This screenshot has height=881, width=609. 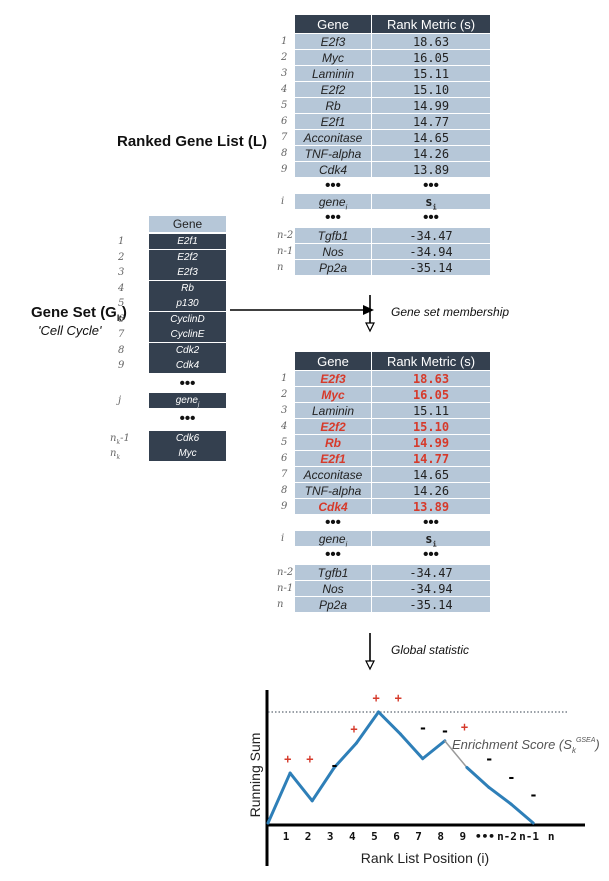 I want to click on row-index: 1, so click(x=284, y=378).